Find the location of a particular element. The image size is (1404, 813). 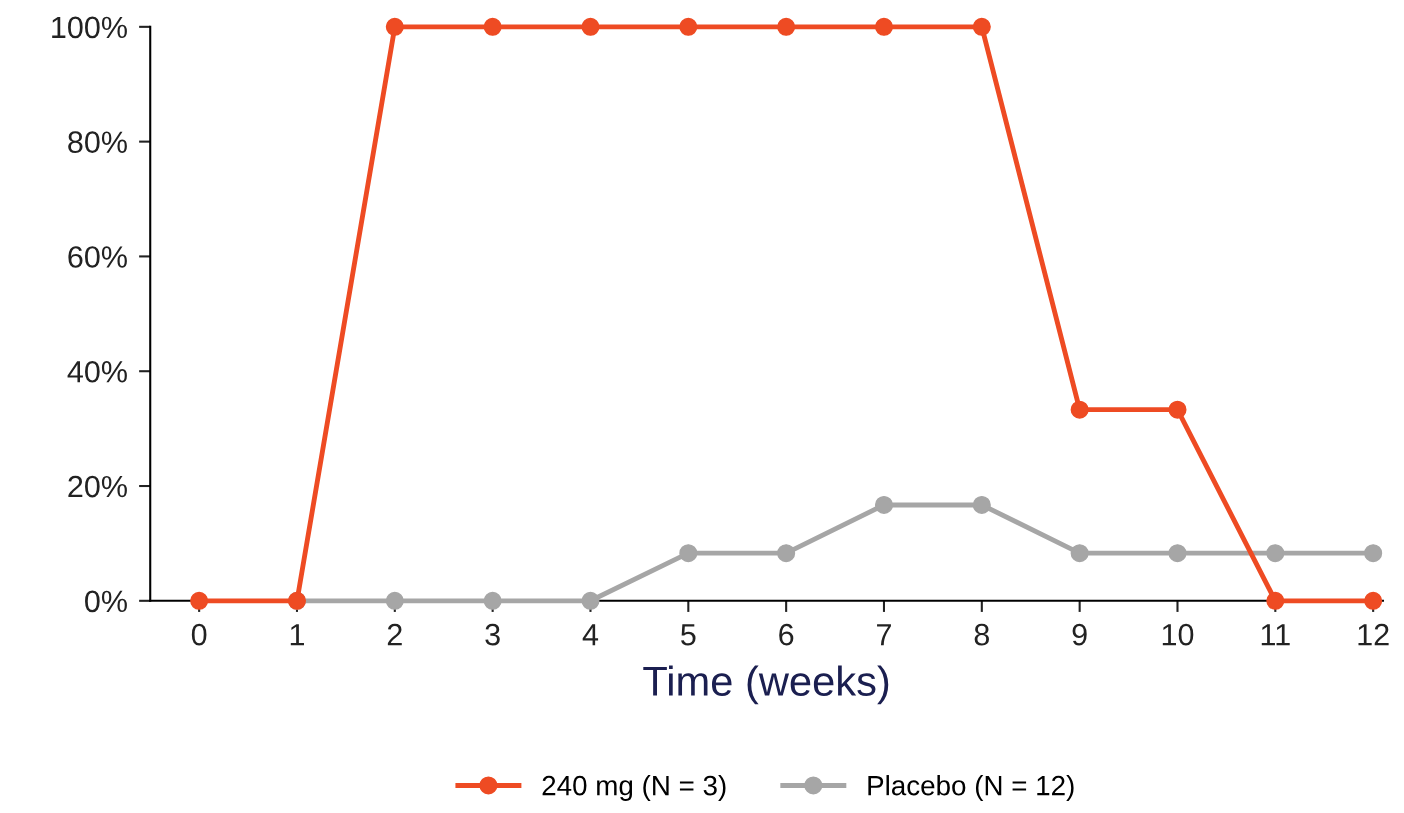

y-tick-label: 0% is located at coordinates (106, 601).